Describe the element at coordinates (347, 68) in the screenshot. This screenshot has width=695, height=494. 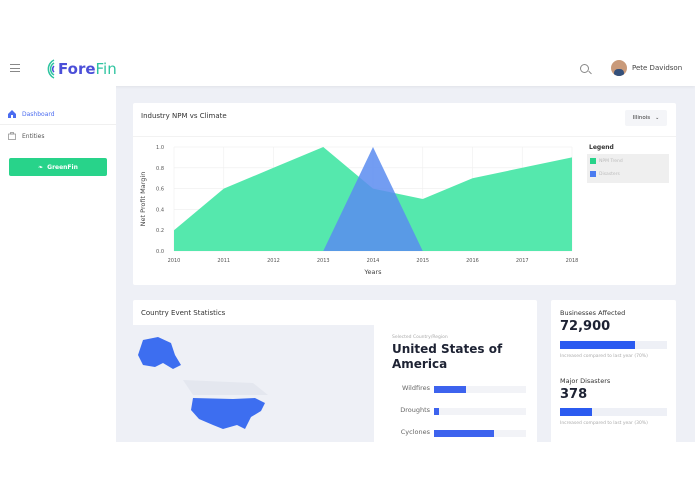
I see `header: Fore Fin Pete Davidson` at that location.